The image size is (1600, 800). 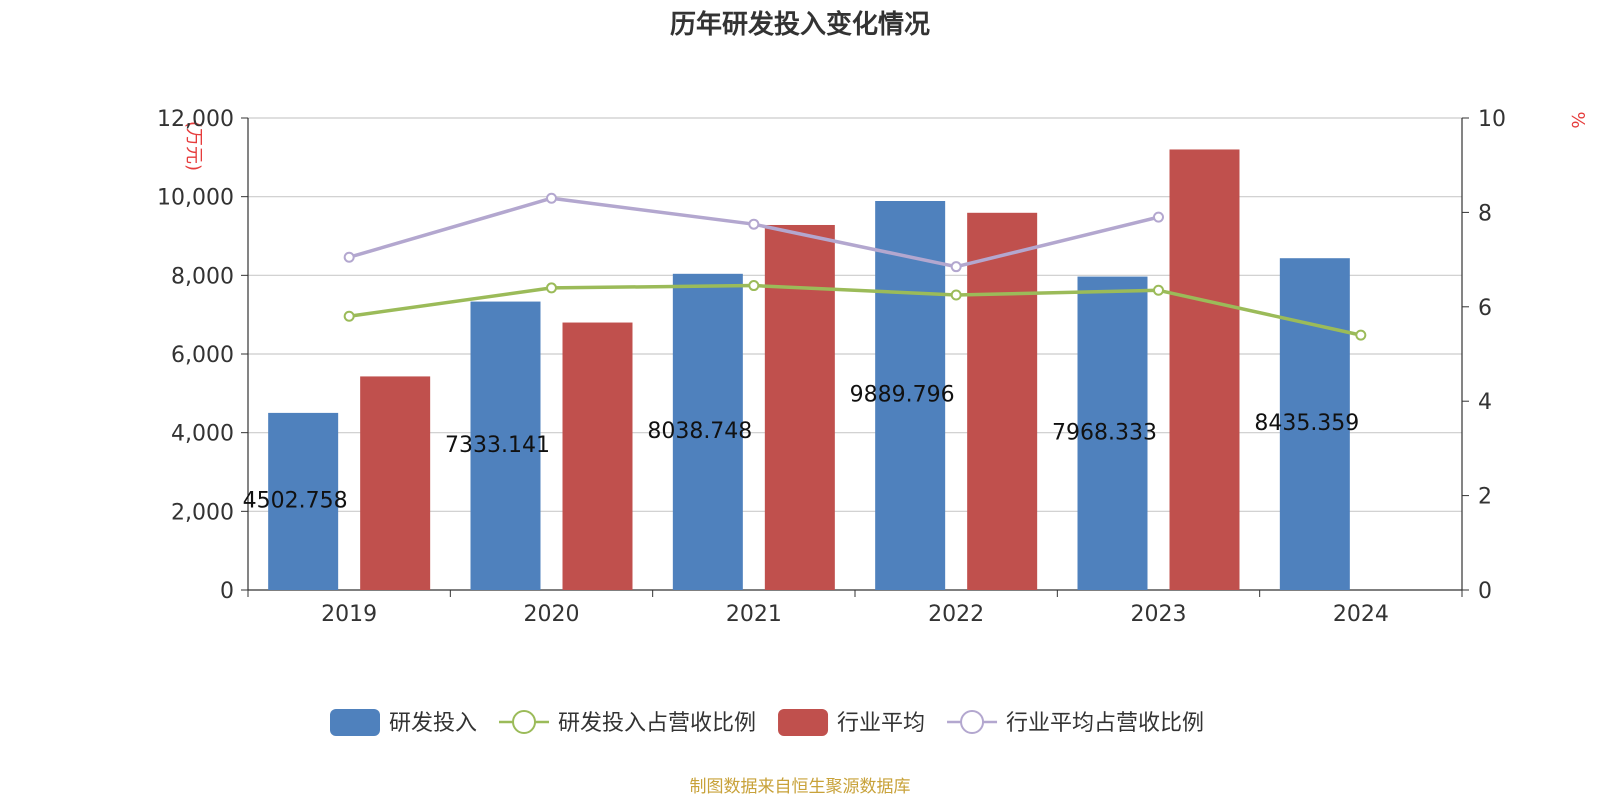 What do you see at coordinates (202, 276) in the screenshot?
I see `left-tick-label: 8,000` at bounding box center [202, 276].